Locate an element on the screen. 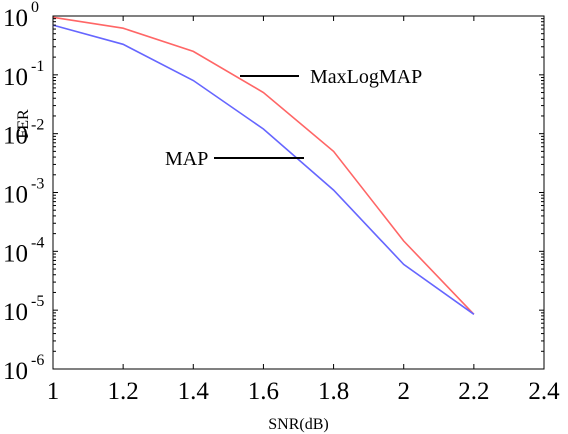 Image resolution: width=568 pixels, height=434 pixels. y-tick-label: 10 -4 is located at coordinates (23, 250).